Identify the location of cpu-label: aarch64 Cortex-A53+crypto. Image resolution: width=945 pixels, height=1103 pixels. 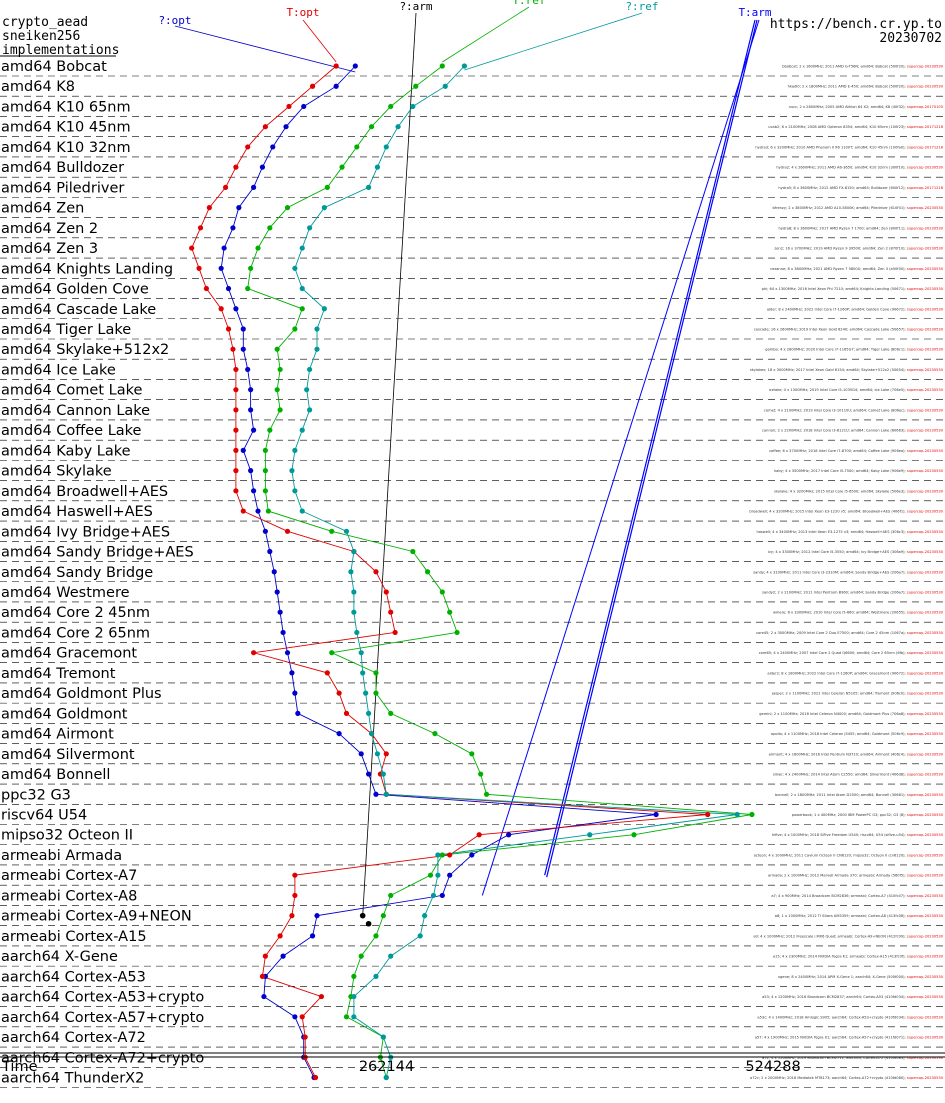
(102, 998).